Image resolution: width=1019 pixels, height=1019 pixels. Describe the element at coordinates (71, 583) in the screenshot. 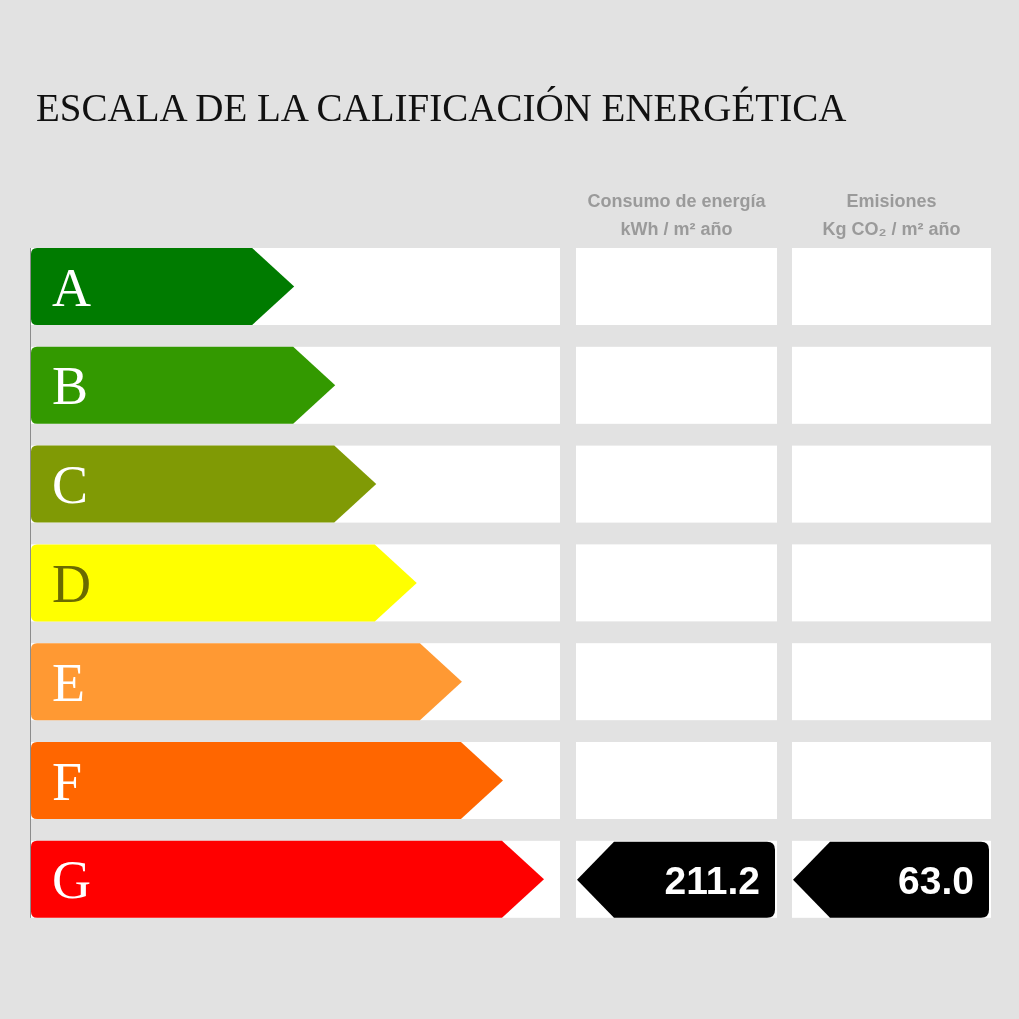

I see `y-tick-label: D` at that location.